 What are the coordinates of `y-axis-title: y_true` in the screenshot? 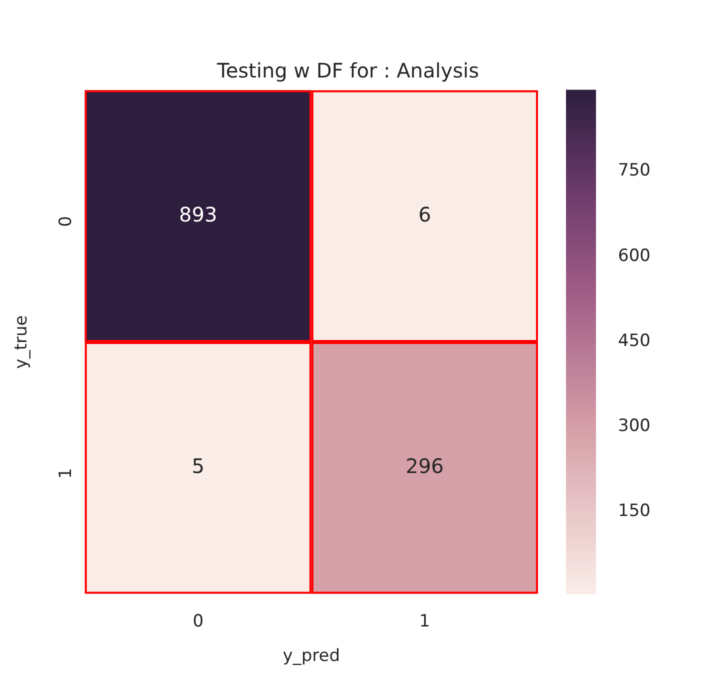 It's located at (22, 342).